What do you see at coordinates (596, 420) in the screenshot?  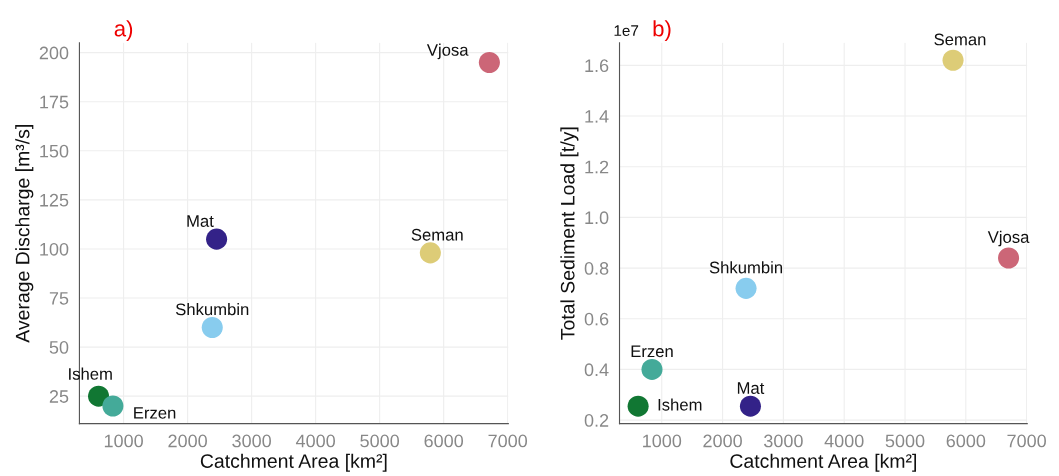 I see `y-tick-label: 0.2` at bounding box center [596, 420].